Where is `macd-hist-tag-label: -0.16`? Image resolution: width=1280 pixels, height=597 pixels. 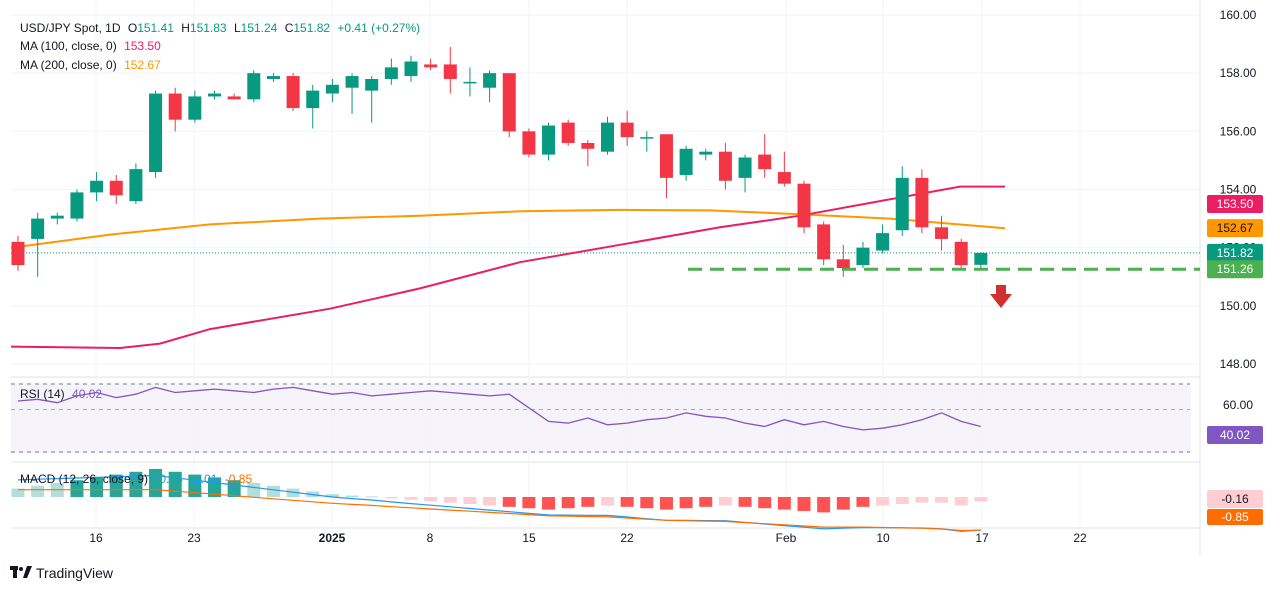 macd-hist-tag-label: -0.16 is located at coordinates (1235, 499).